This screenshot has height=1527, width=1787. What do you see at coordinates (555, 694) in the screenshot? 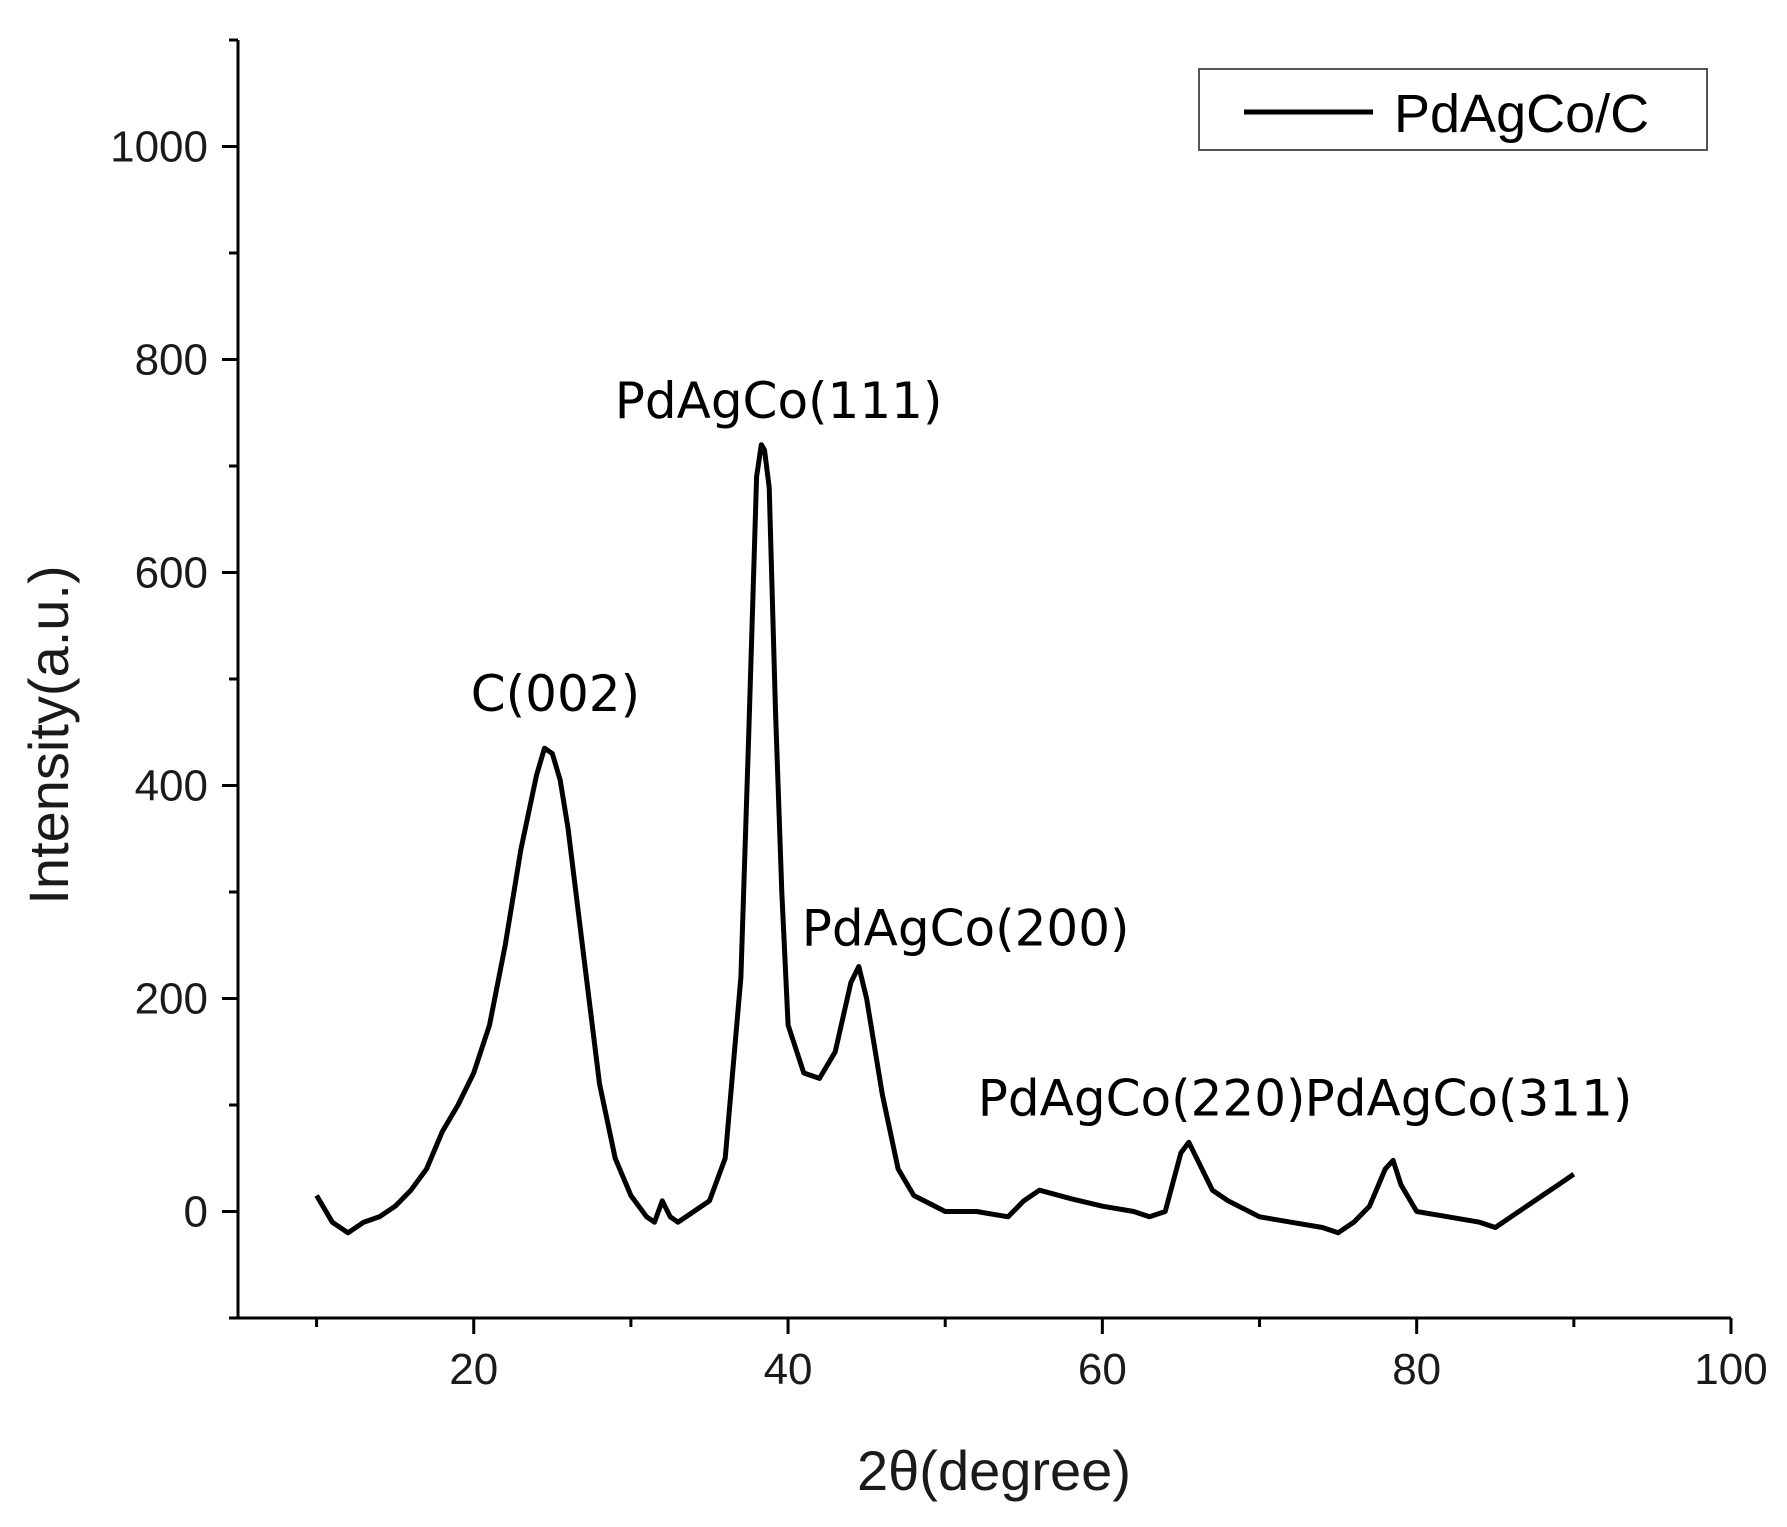
I see `peak-label: C(002)` at bounding box center [555, 694].